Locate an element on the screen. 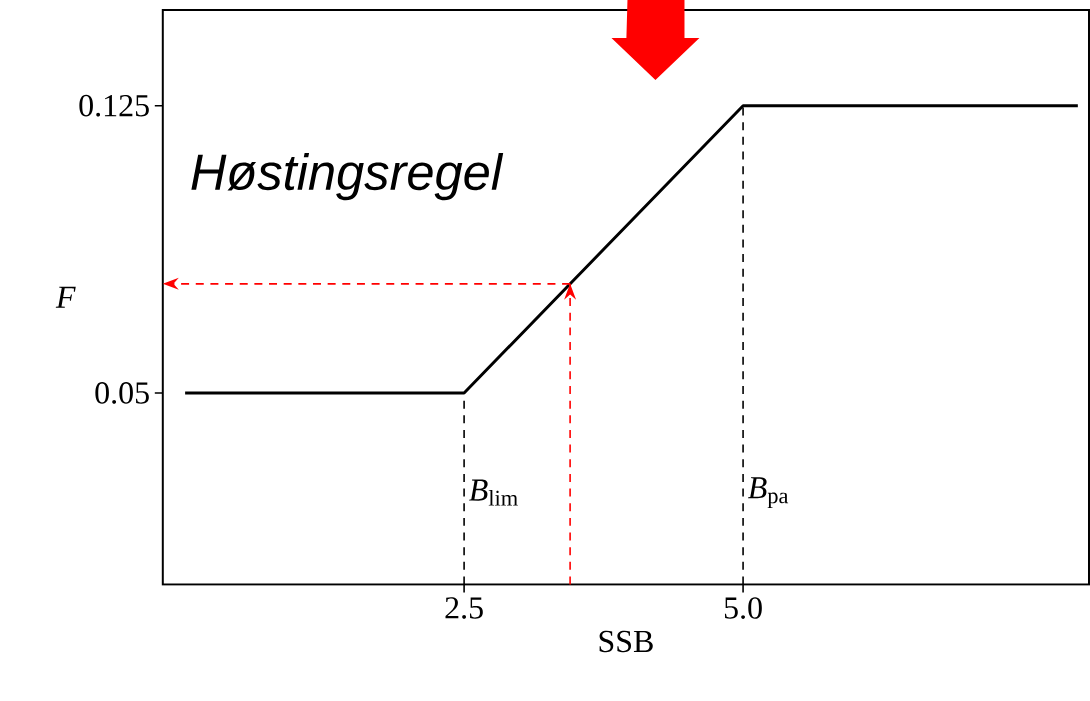 Image resolution: width=1090 pixels, height=701 pixels. y-tick-label: 0.125 is located at coordinates (114, 105).